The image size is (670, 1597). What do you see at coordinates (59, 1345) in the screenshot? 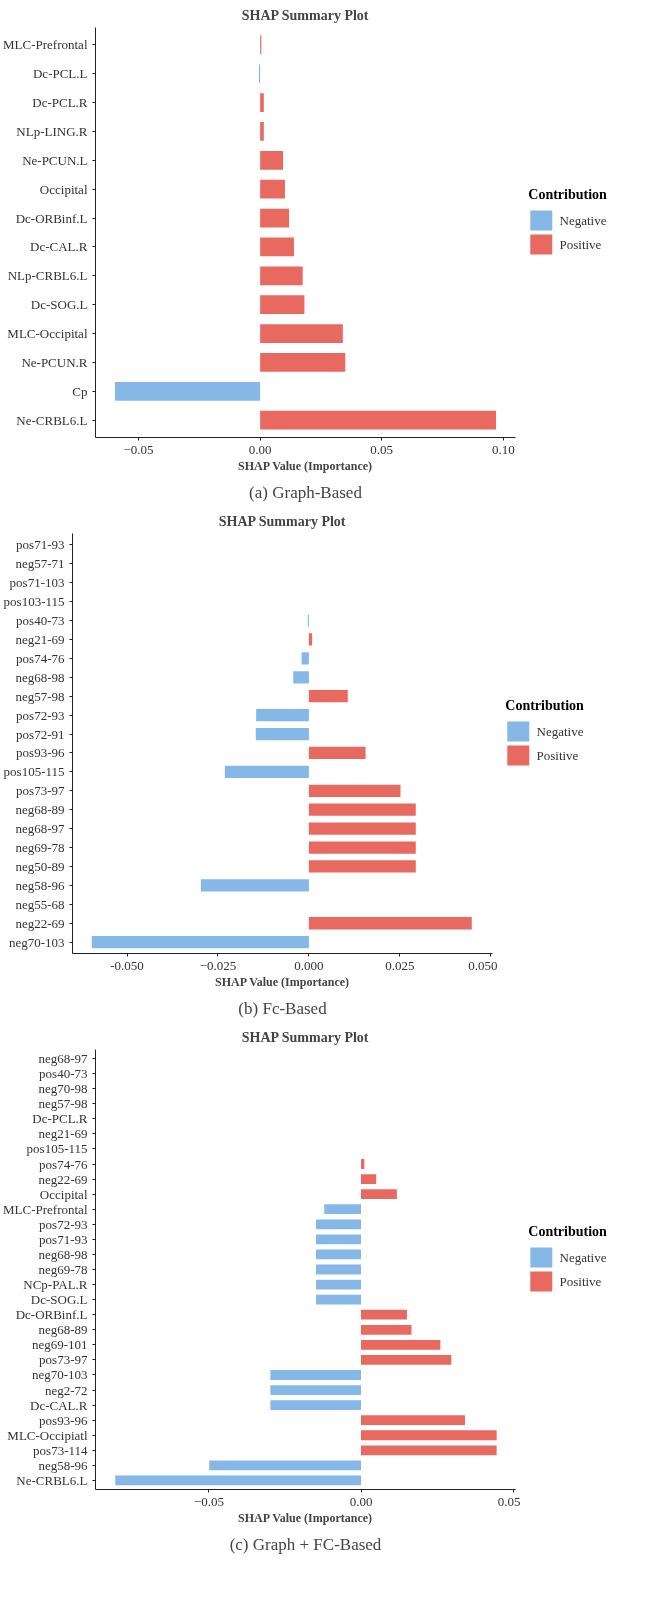
I see `y-tick-label: neg69-101` at bounding box center [59, 1345].